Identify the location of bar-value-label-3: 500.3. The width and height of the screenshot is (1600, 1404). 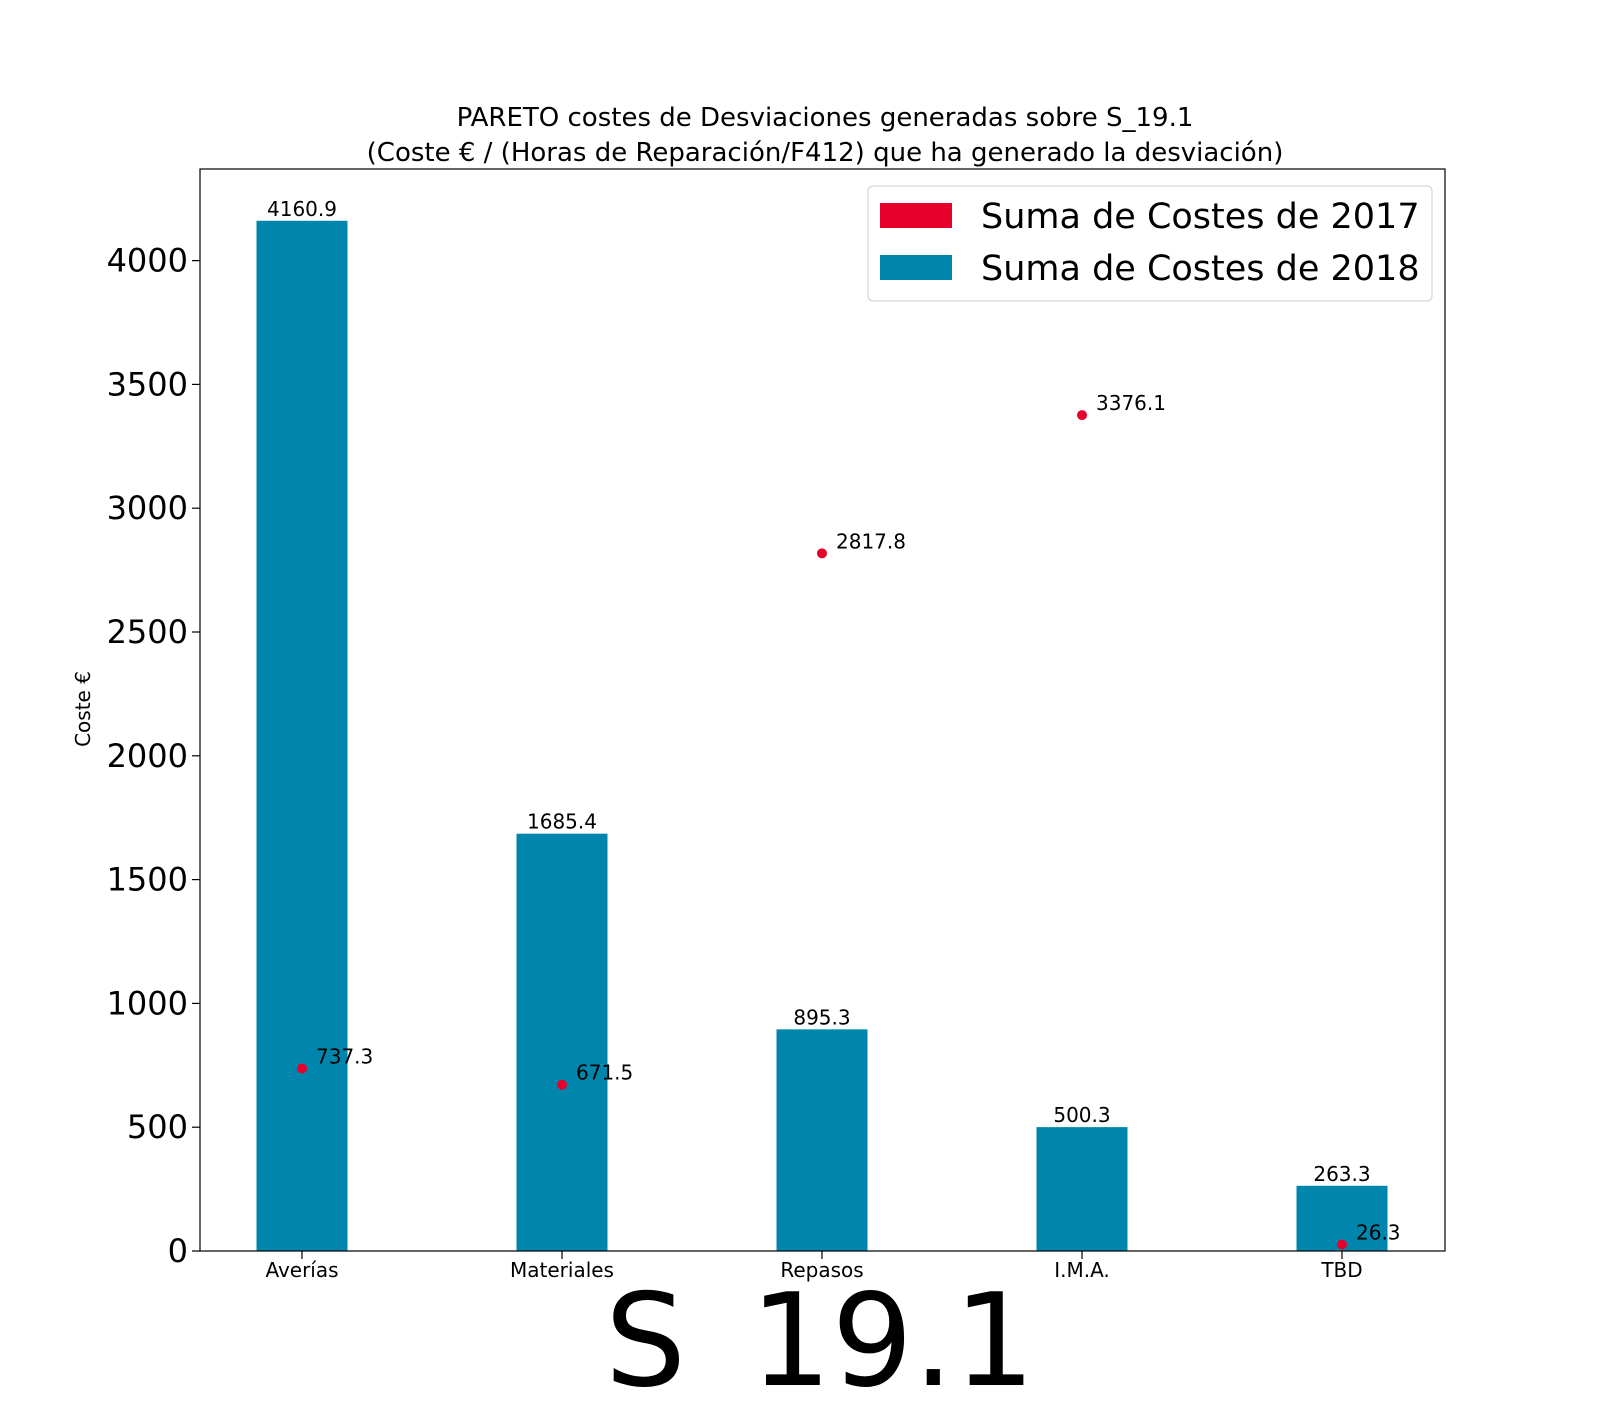
(1081, 1115).